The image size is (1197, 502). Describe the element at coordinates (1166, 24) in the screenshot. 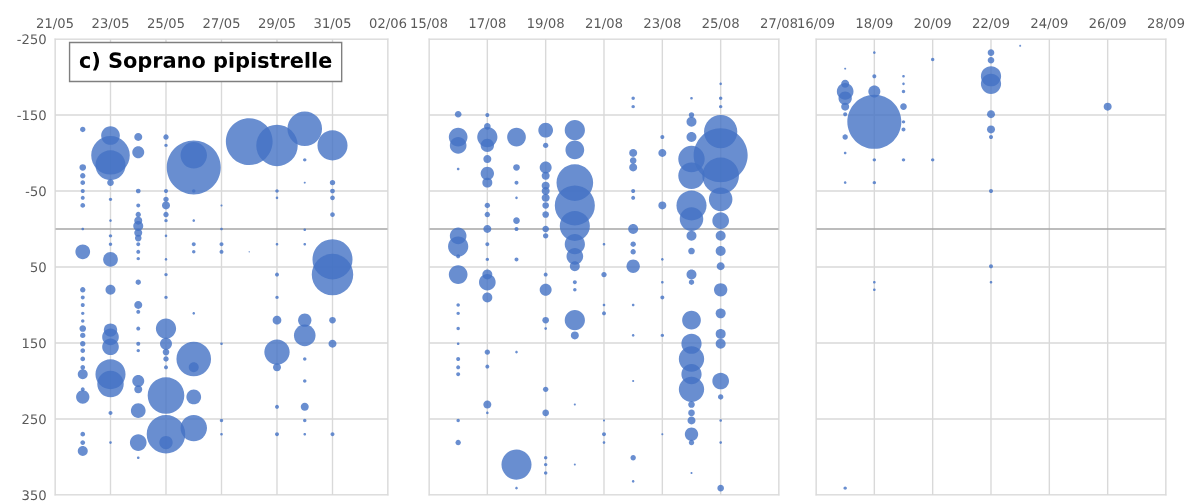

I see `x-tick-label: 28/09` at that location.